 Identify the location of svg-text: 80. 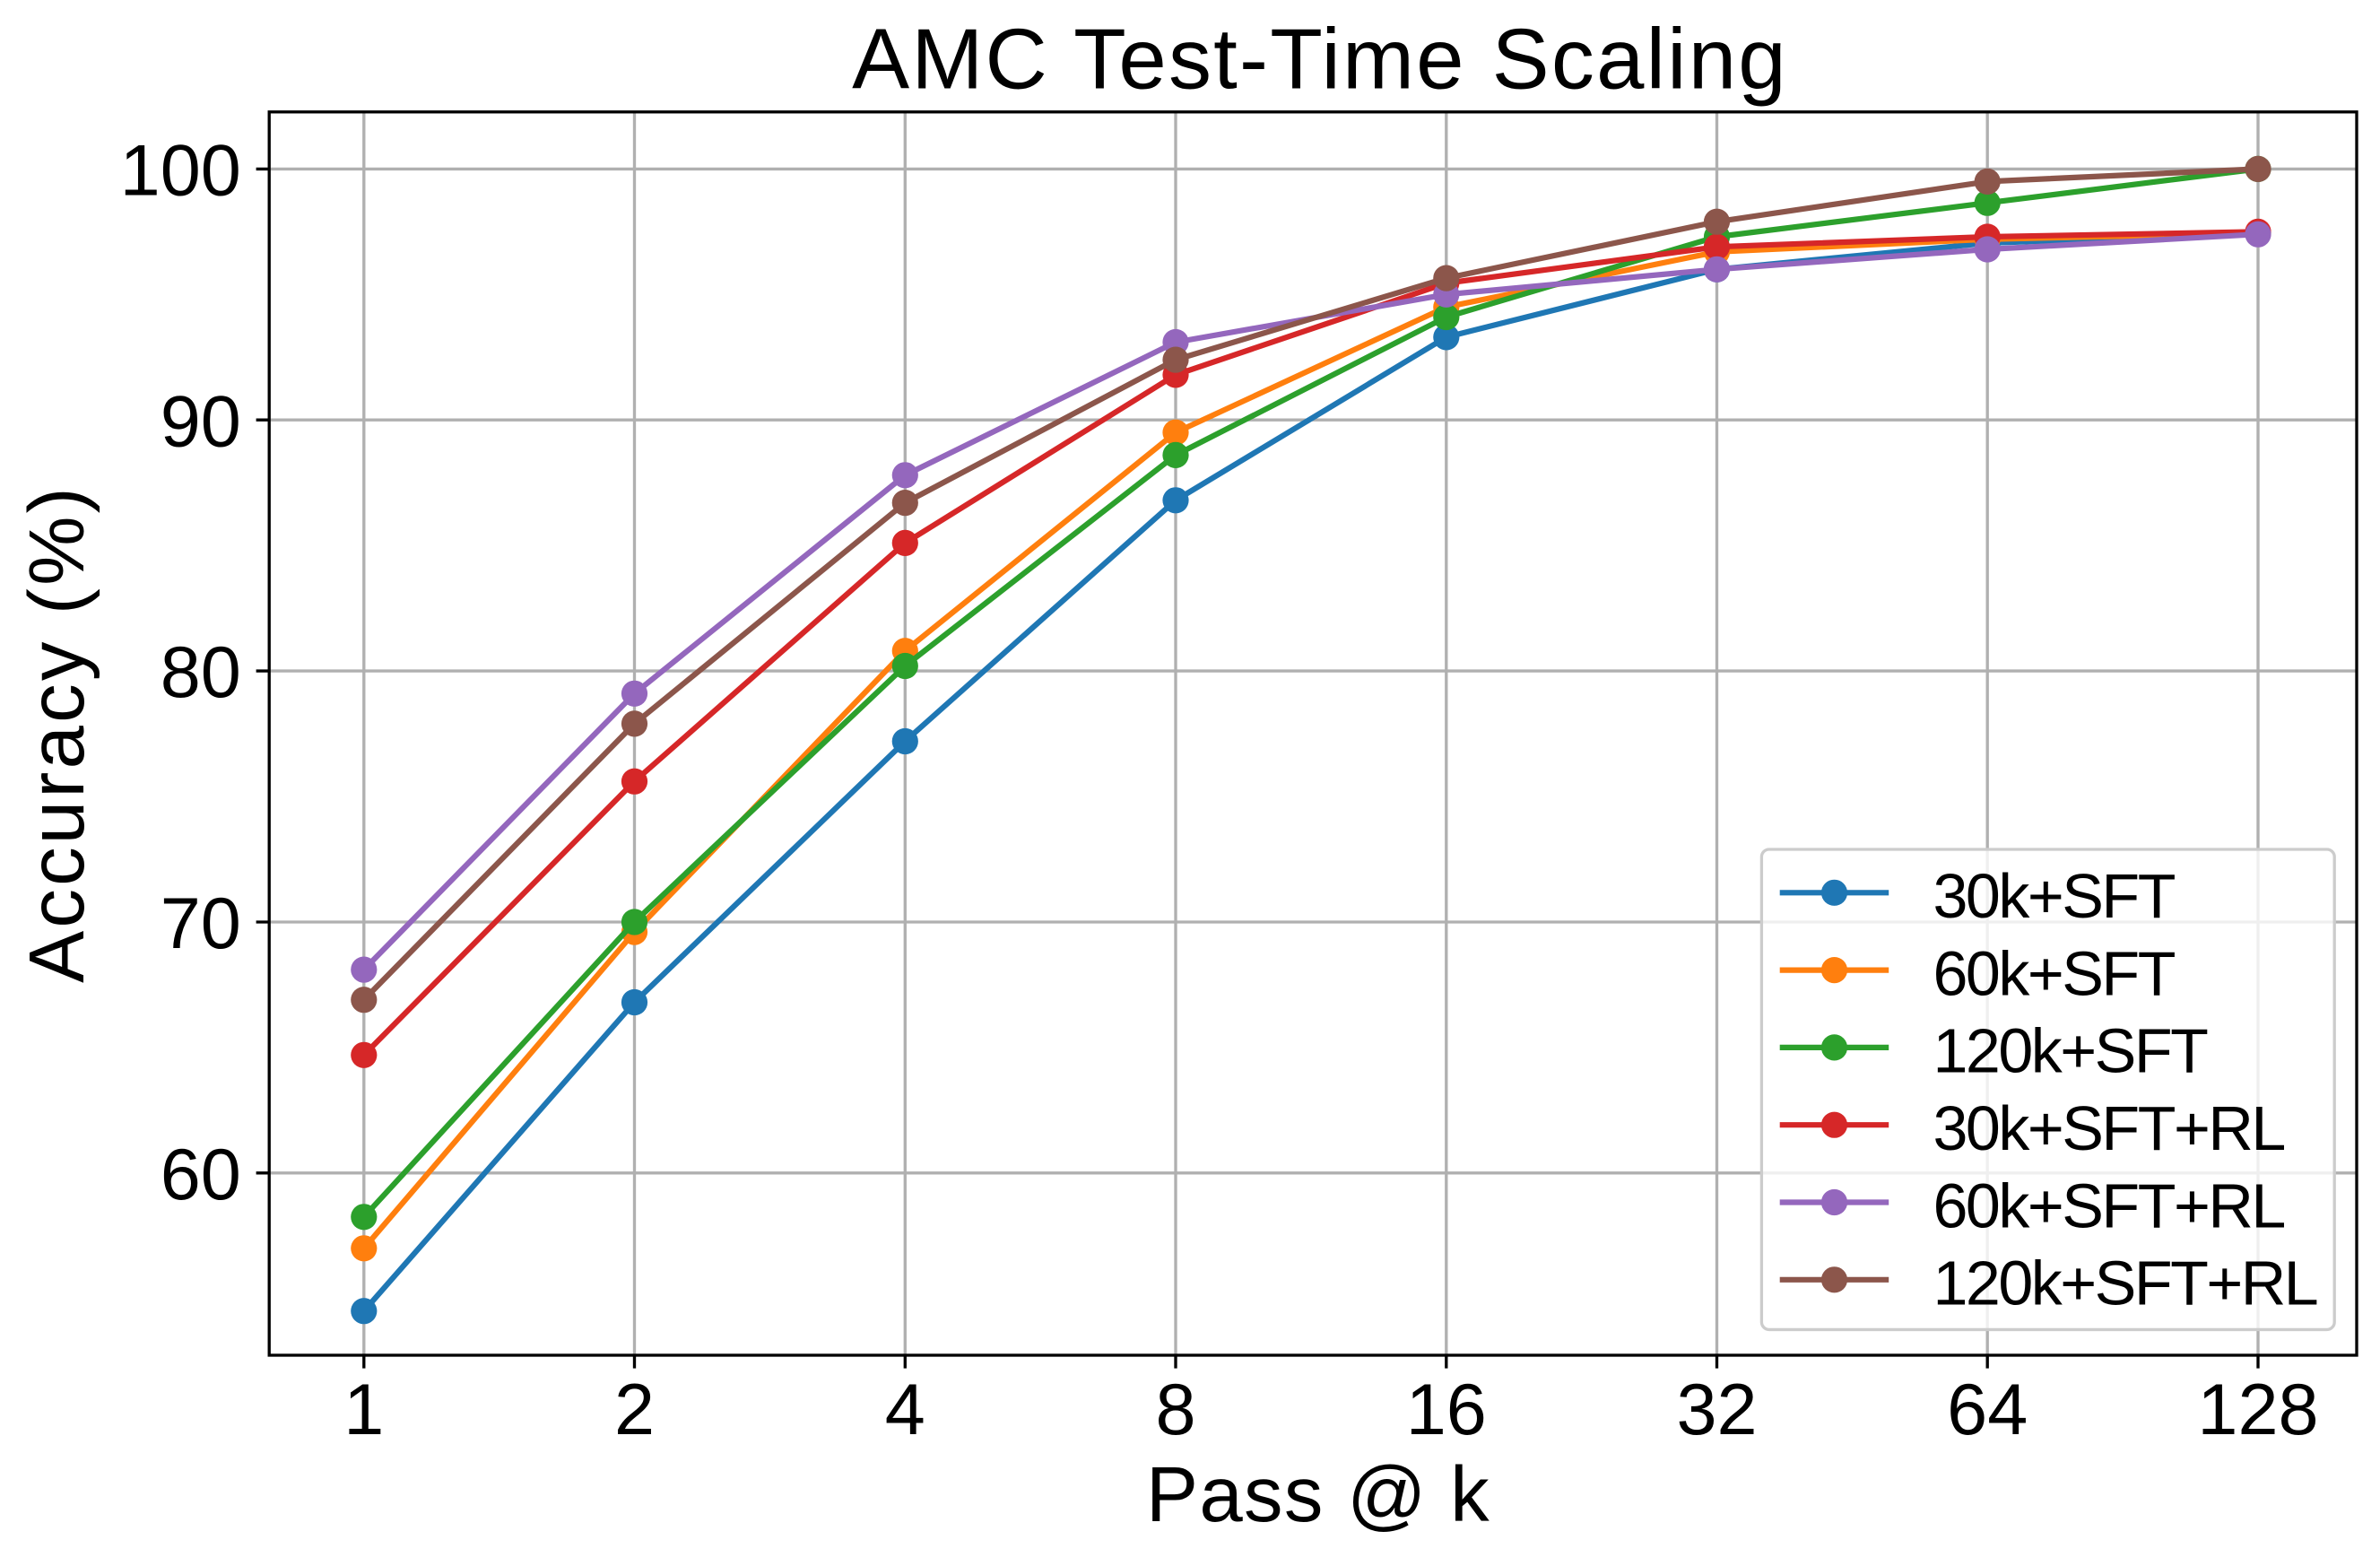
(201, 672).